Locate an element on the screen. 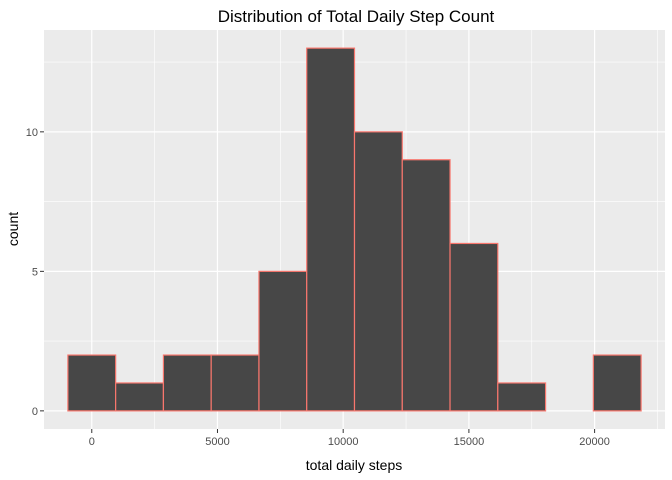 Image resolution: width=672 pixels, height=480 pixels. x-axis: 0 5000 10000 15000 20000 is located at coordinates (349, 438).